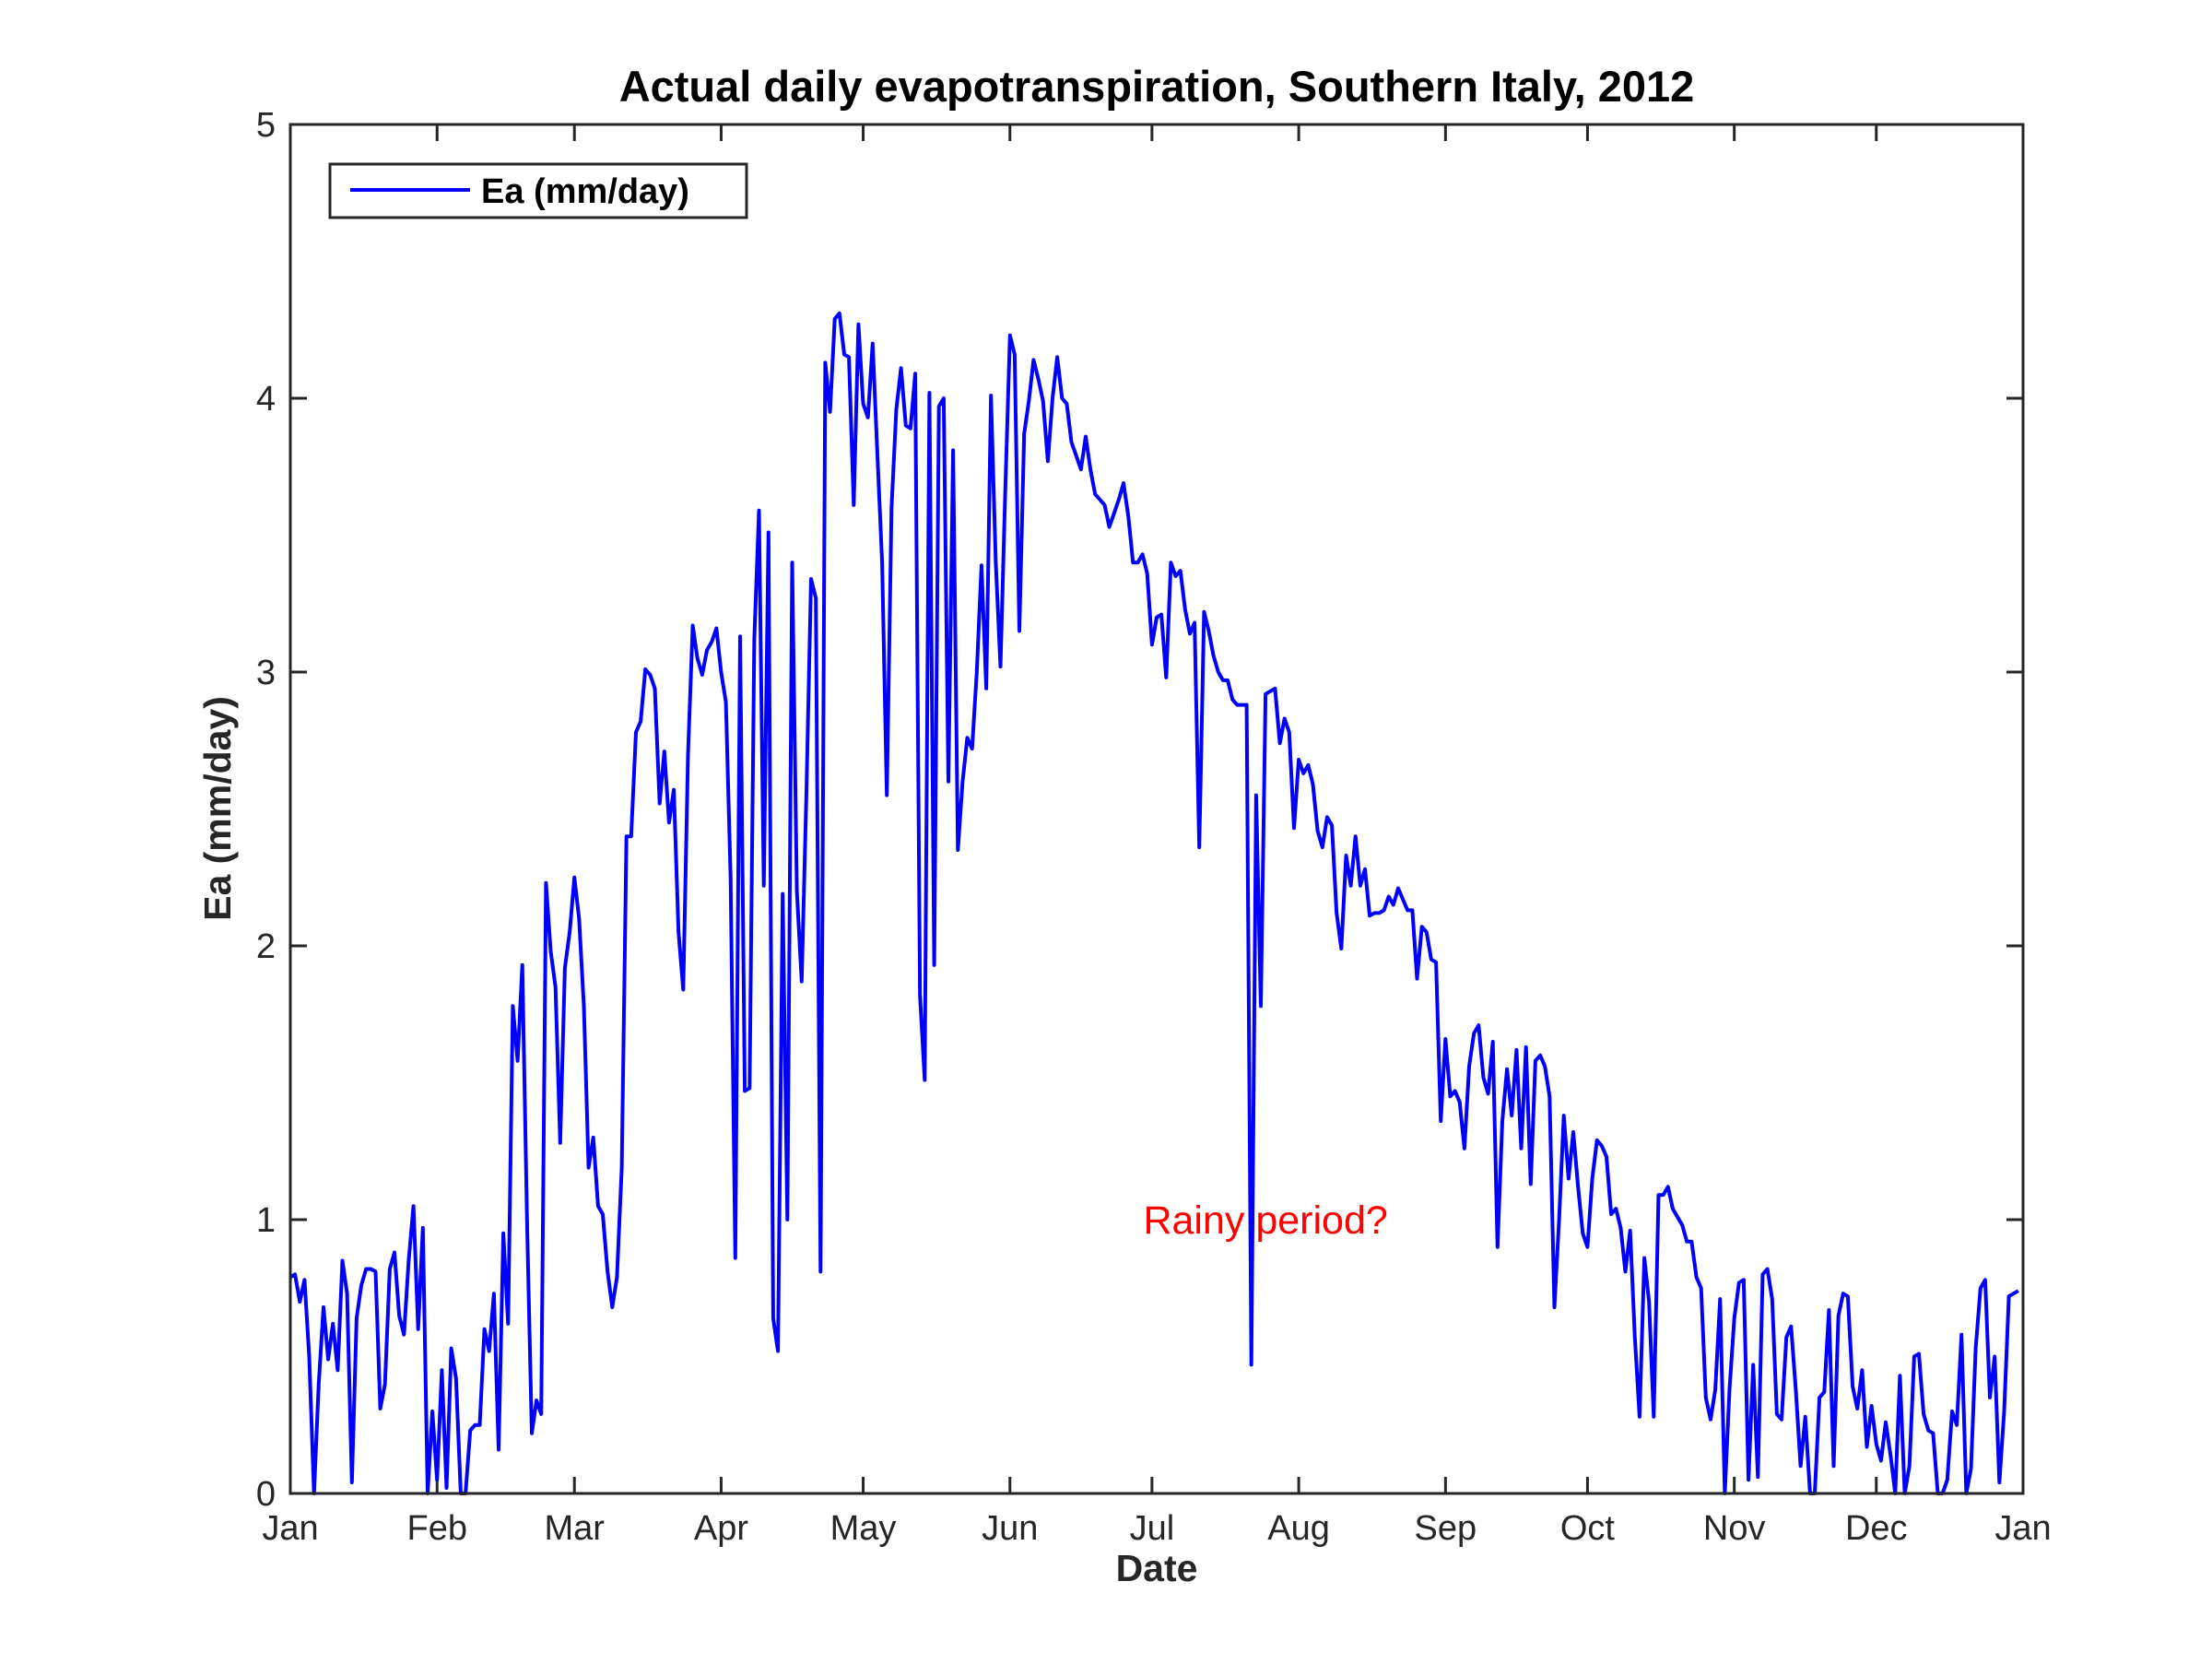 The width and height of the screenshot is (2212, 1664). Describe the element at coordinates (574, 1528) in the screenshot. I see `x-tick-label: Mar` at that location.